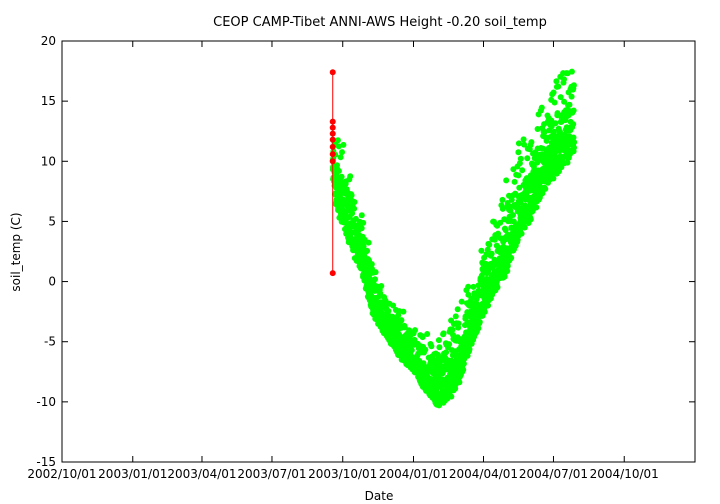 This screenshot has width=720, height=504. I want to click on y-tick-label: -5, so click(50, 342).